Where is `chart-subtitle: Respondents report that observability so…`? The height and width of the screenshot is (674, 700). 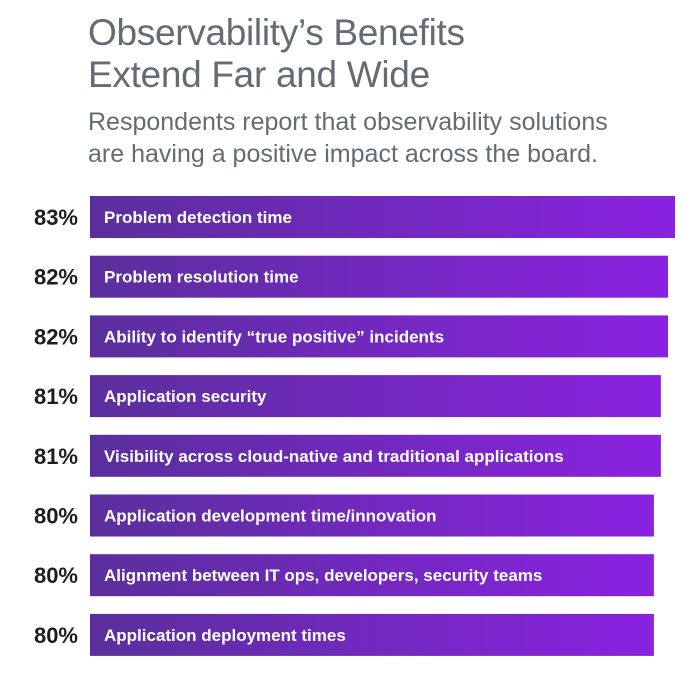
chart-subtitle: Respondents report that observability so… is located at coordinates (388, 138).